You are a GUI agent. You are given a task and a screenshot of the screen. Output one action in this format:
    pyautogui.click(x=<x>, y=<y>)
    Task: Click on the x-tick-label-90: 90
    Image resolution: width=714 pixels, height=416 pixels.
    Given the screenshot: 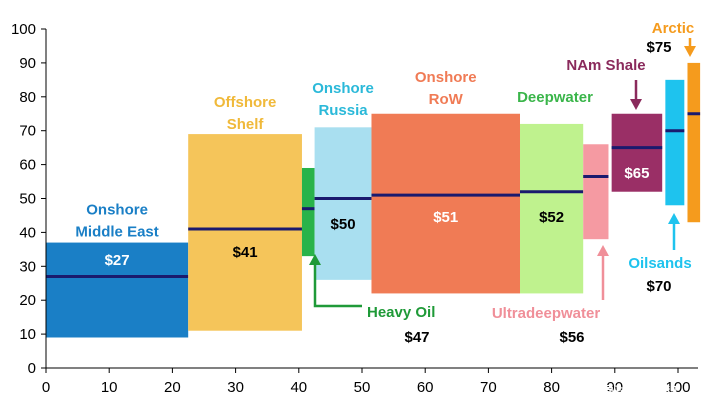 What is the action you would take?
    pyautogui.click(x=614, y=387)
    